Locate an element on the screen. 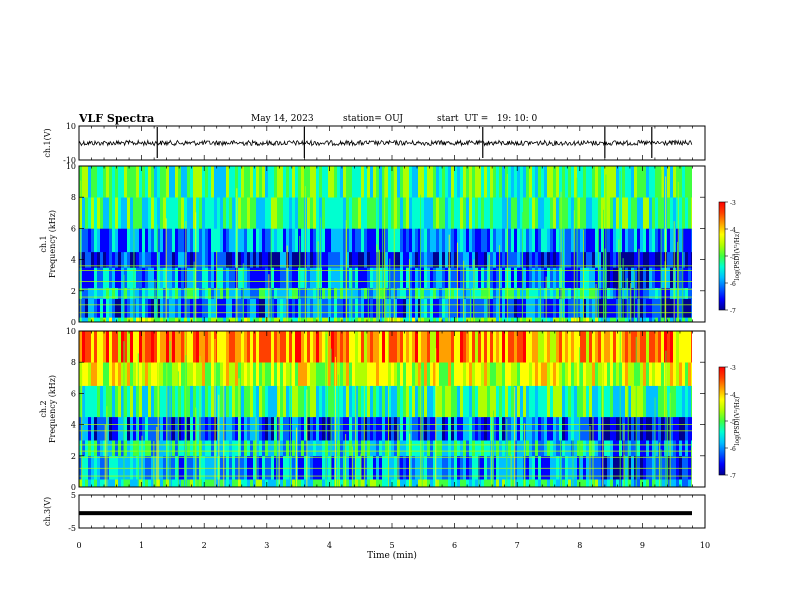  ch2-spectrogram-cbar-tick-label: -7 is located at coordinates (733, 476).